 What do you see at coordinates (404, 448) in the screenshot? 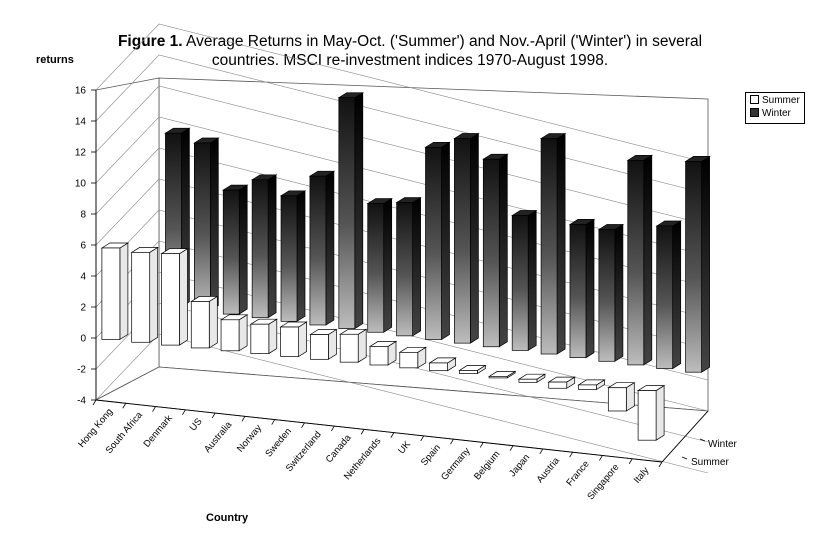
I see `x-tick-label: UK` at bounding box center [404, 448].